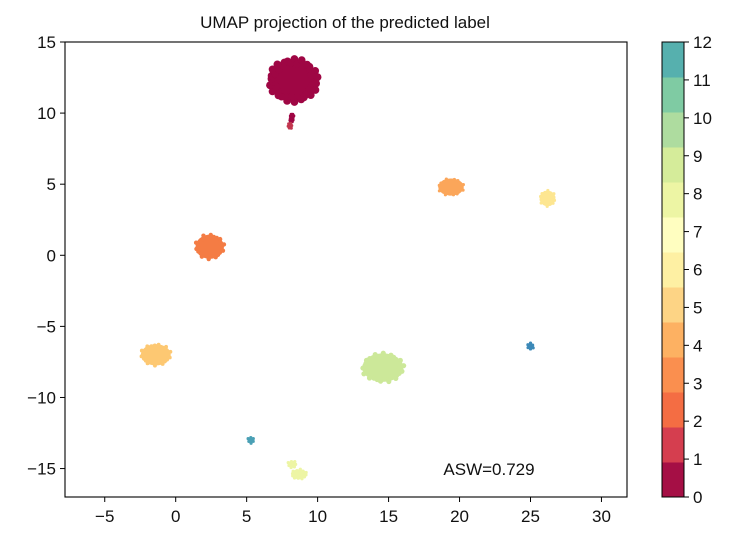 The image size is (737, 552). I want to click on chart-title: UMAP projection of the predicted label, so click(345, 22).